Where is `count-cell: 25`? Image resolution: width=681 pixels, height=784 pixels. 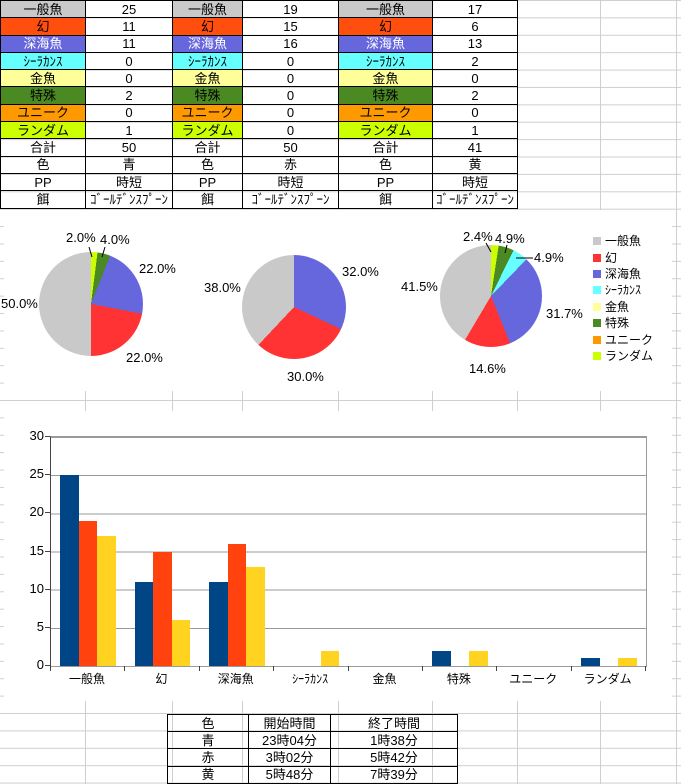 count-cell: 25 is located at coordinates (129, 9).